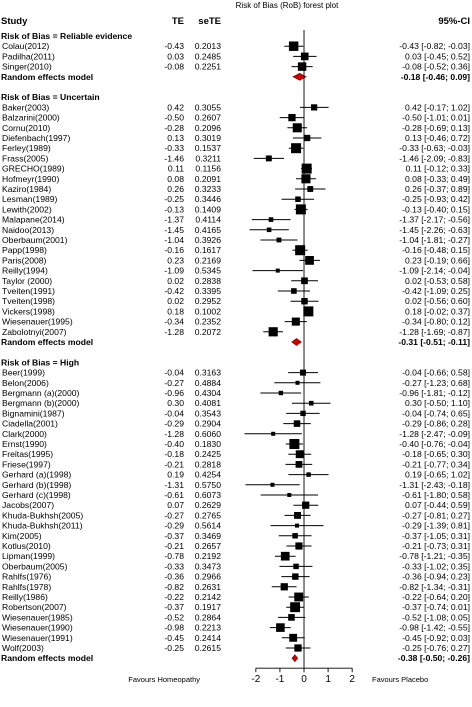  What do you see at coordinates (30, 199) in the screenshot?
I see `study-label: Lesman(1989)` at bounding box center [30, 199].